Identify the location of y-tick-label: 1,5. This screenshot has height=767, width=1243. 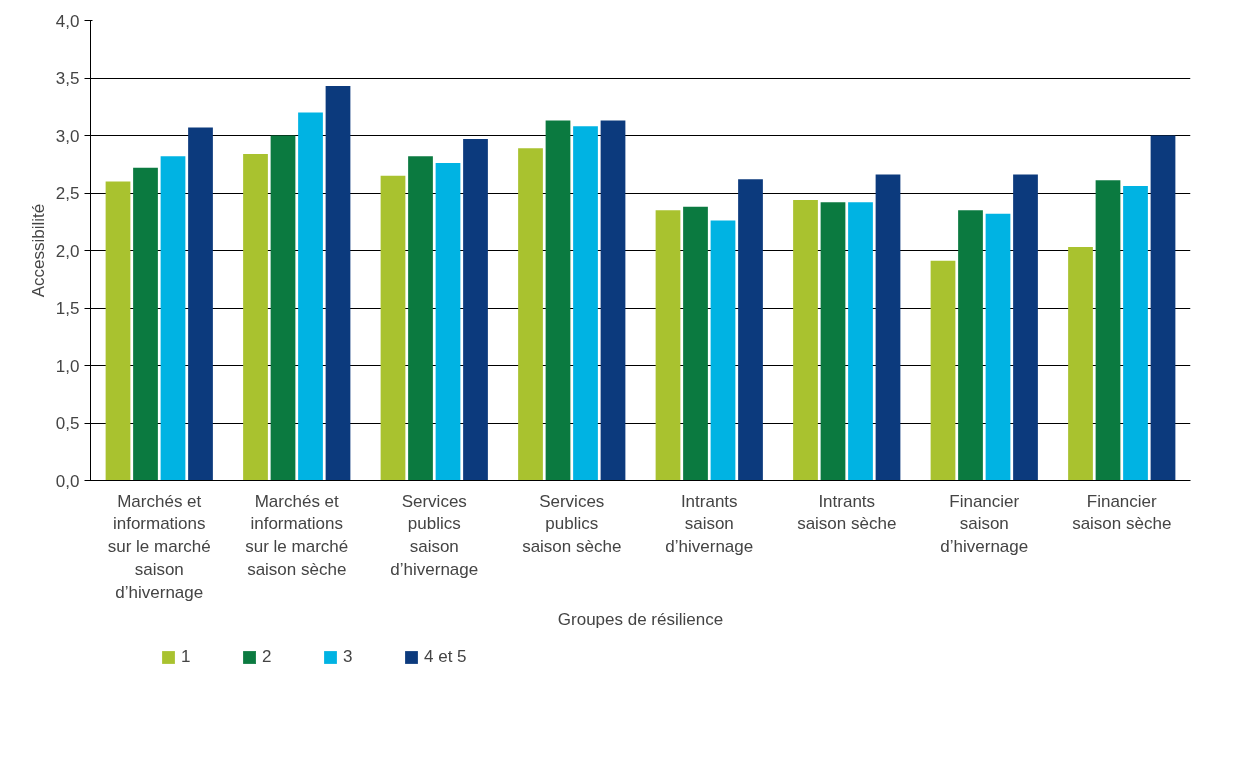
(67, 308).